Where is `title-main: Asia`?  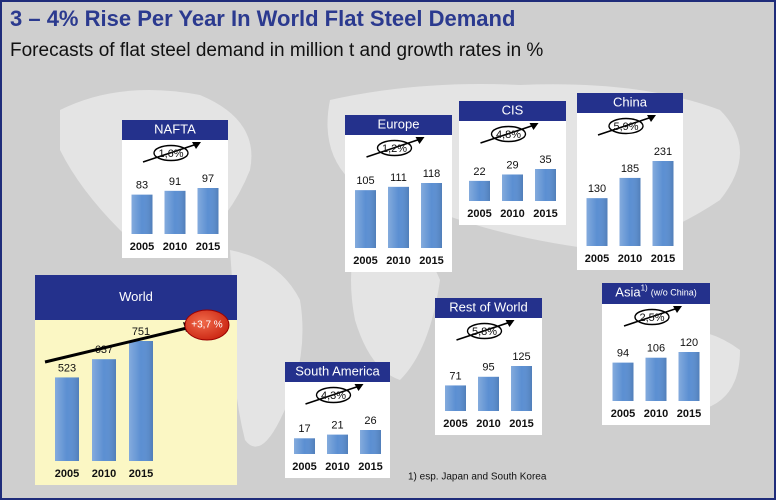 title-main: Asia is located at coordinates (628, 292).